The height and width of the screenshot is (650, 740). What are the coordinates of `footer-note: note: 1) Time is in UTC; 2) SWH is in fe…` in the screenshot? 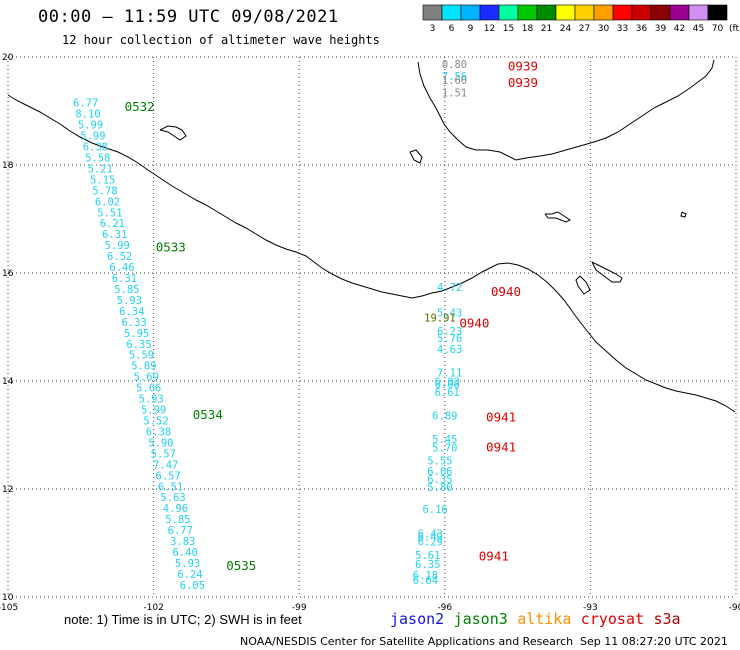 It's located at (183, 619).